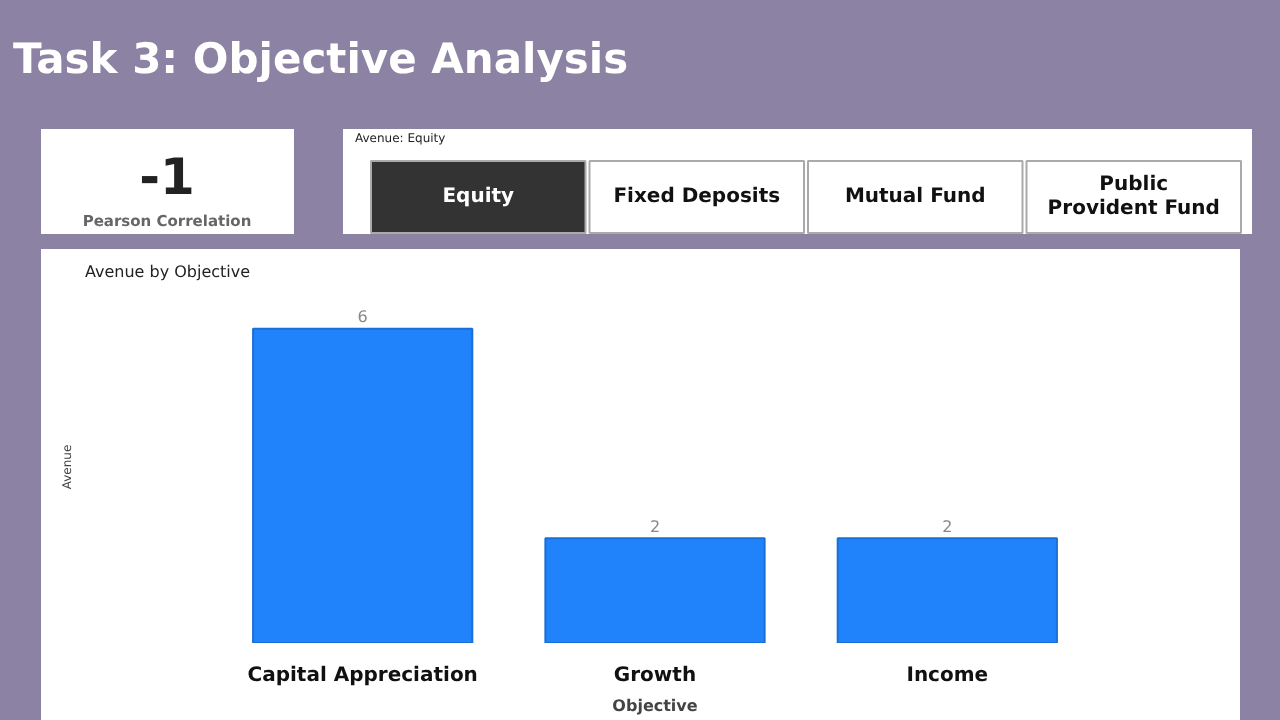  Describe the element at coordinates (167, 177) in the screenshot. I see `text: -1` at that location.